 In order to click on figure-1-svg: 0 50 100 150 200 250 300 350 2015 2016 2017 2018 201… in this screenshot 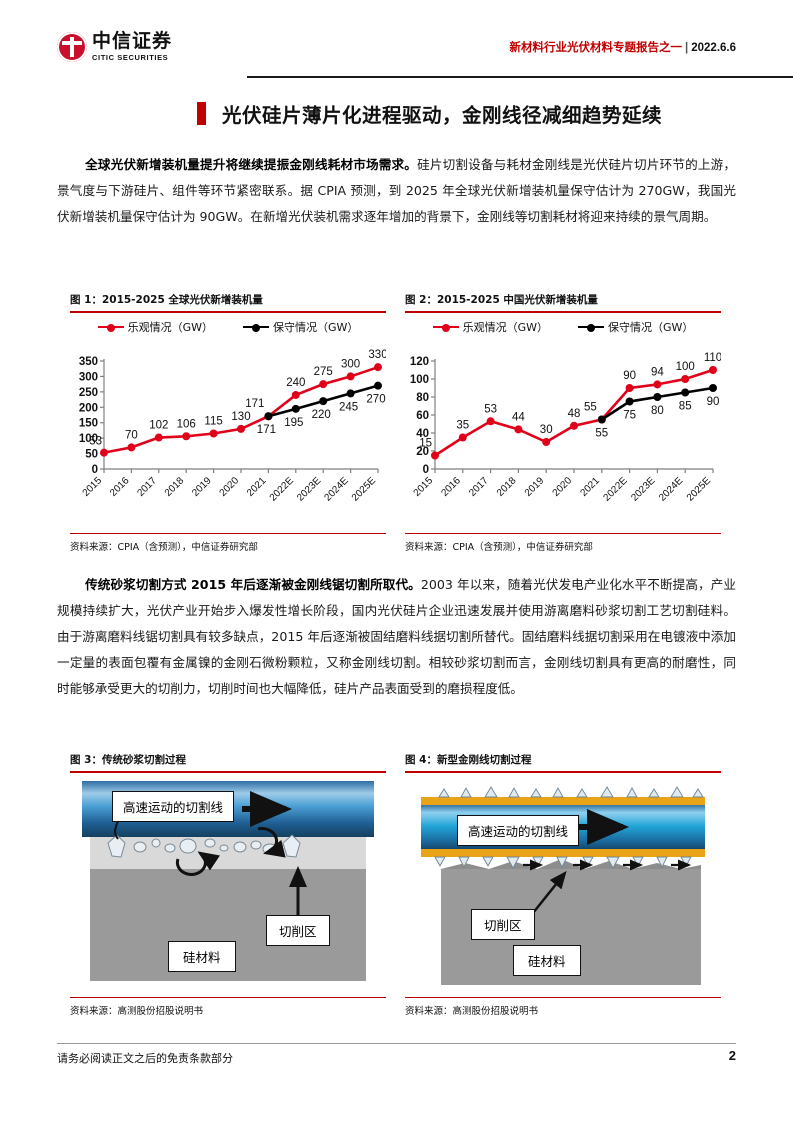, I will do `click(232, 426)`.